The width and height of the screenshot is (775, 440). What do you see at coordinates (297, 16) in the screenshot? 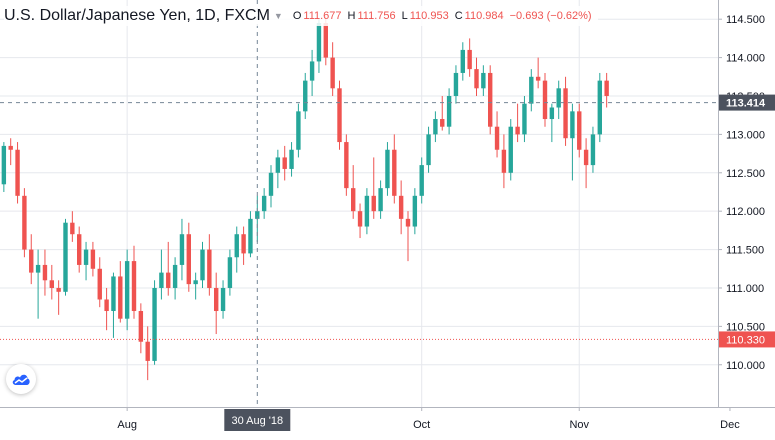
I see `open-label: O` at bounding box center [297, 16].